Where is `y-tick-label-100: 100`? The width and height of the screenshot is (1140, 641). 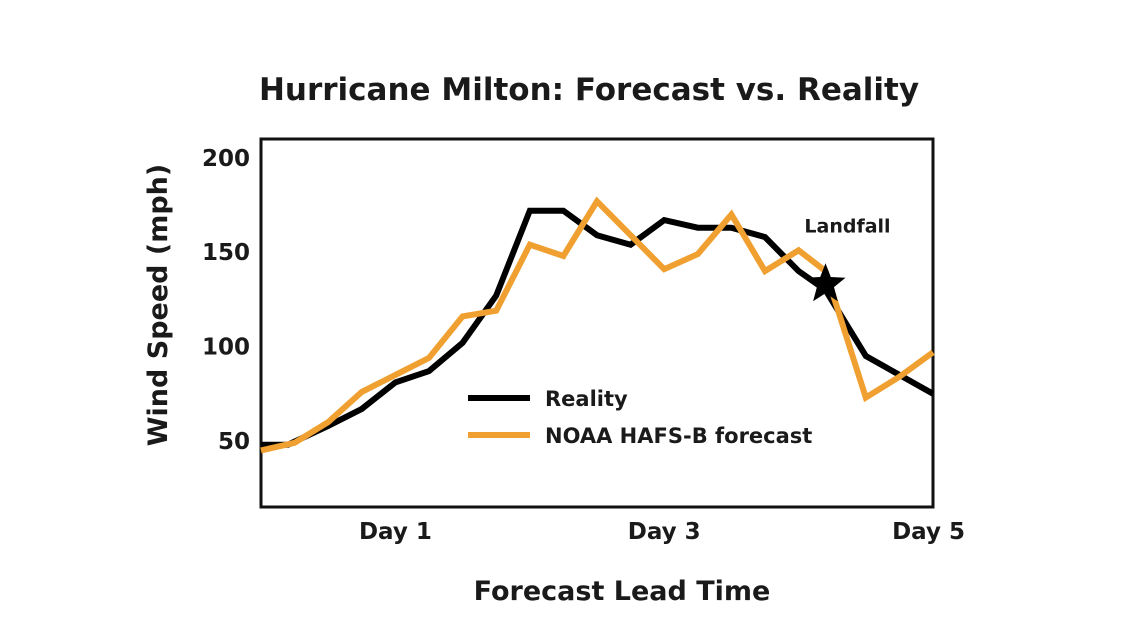
y-tick-label-100: 100 is located at coordinates (226, 348).